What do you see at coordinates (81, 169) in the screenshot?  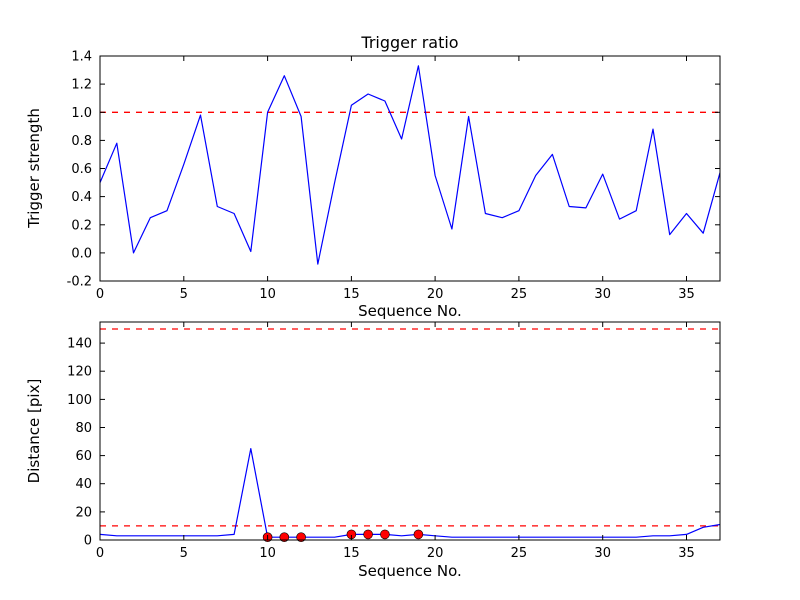 I see `y-tick-label: 0.6` at bounding box center [81, 169].